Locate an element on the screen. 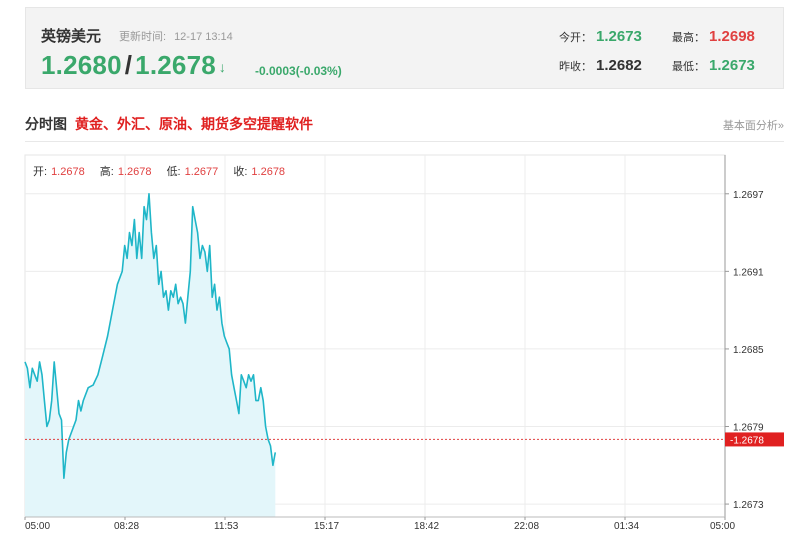  ohlc-low-label: 低: is located at coordinates (173, 172).